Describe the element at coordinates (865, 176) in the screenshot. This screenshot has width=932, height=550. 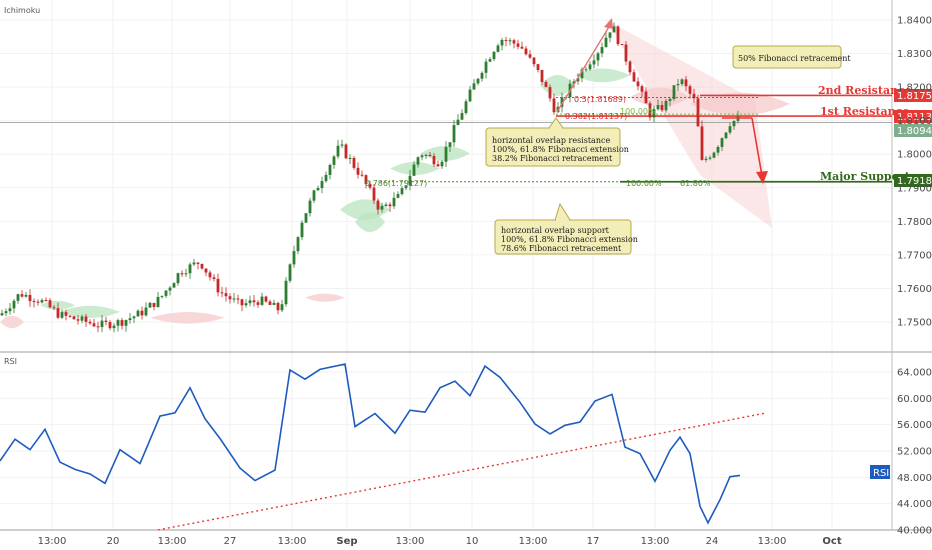
I see `major-support-label: Major Support` at that location.